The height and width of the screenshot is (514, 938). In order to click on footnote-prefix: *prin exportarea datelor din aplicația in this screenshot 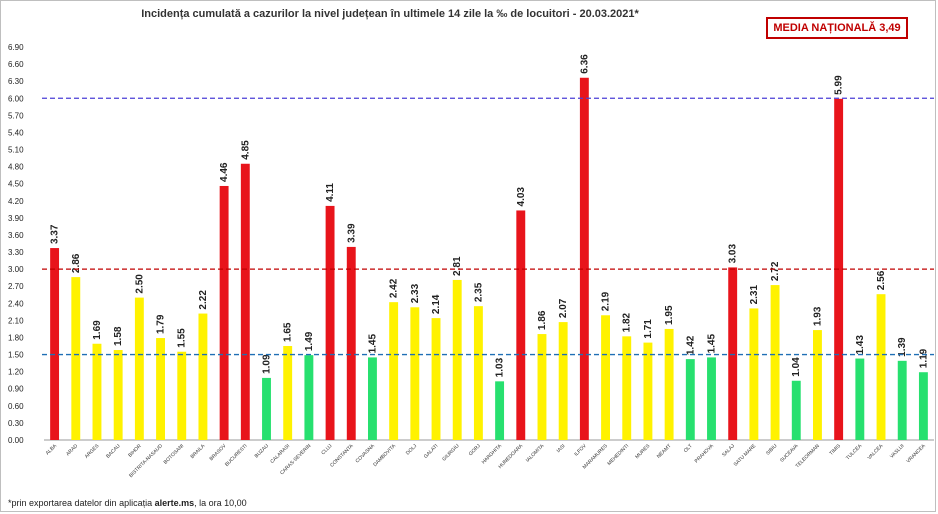, I will do `click(81, 503)`.